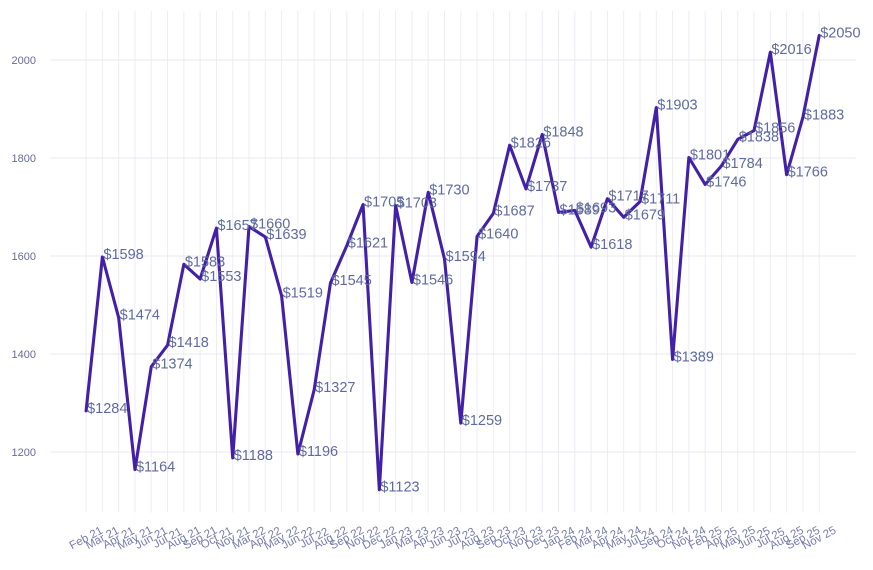 This screenshot has height=570, width=873. Describe the element at coordinates (514, 211) in the screenshot. I see `svg-text: $1687` at that location.